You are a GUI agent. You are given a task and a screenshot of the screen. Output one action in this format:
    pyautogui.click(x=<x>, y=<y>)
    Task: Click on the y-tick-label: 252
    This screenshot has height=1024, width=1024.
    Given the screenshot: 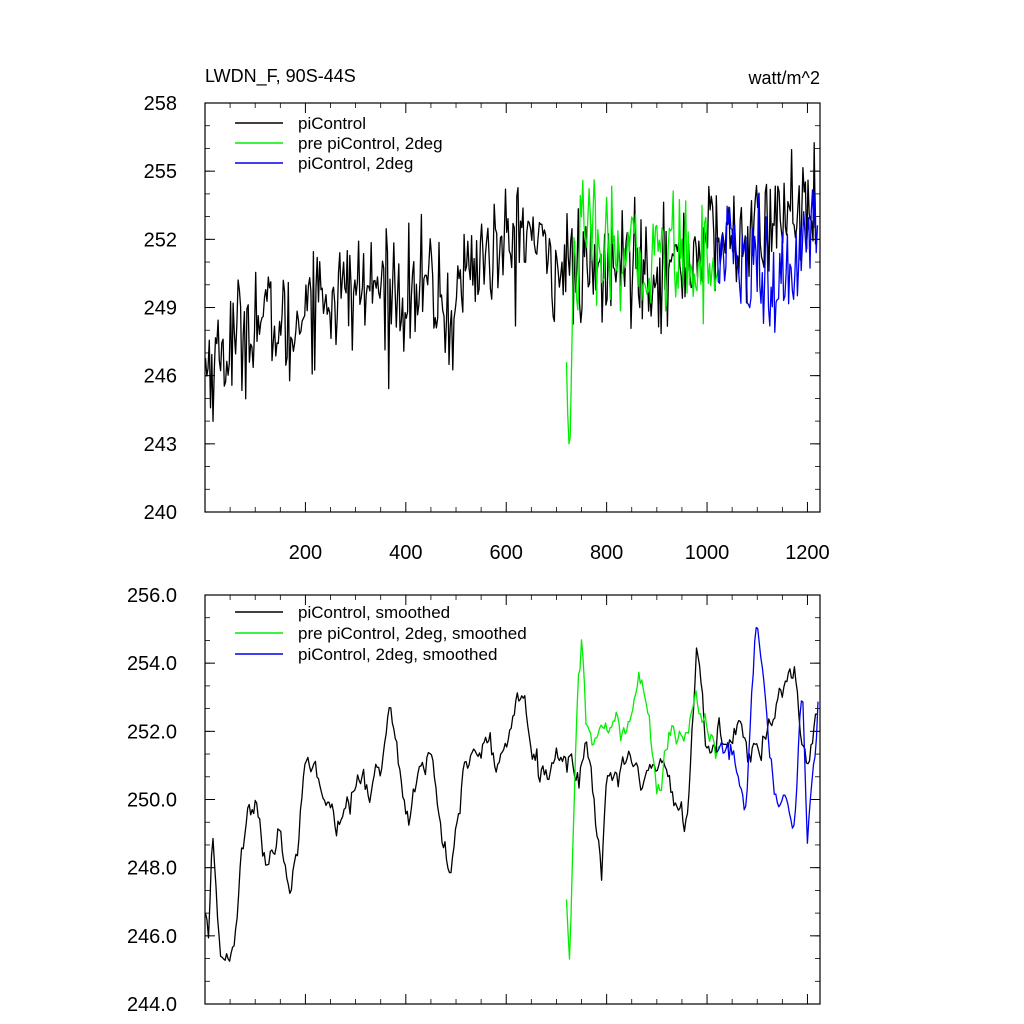 What is the action you would take?
    pyautogui.click(x=160, y=240)
    